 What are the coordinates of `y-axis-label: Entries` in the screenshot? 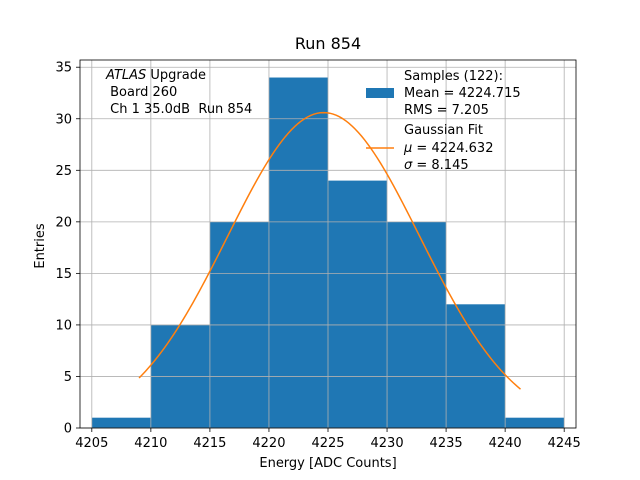 It's located at (40, 246).